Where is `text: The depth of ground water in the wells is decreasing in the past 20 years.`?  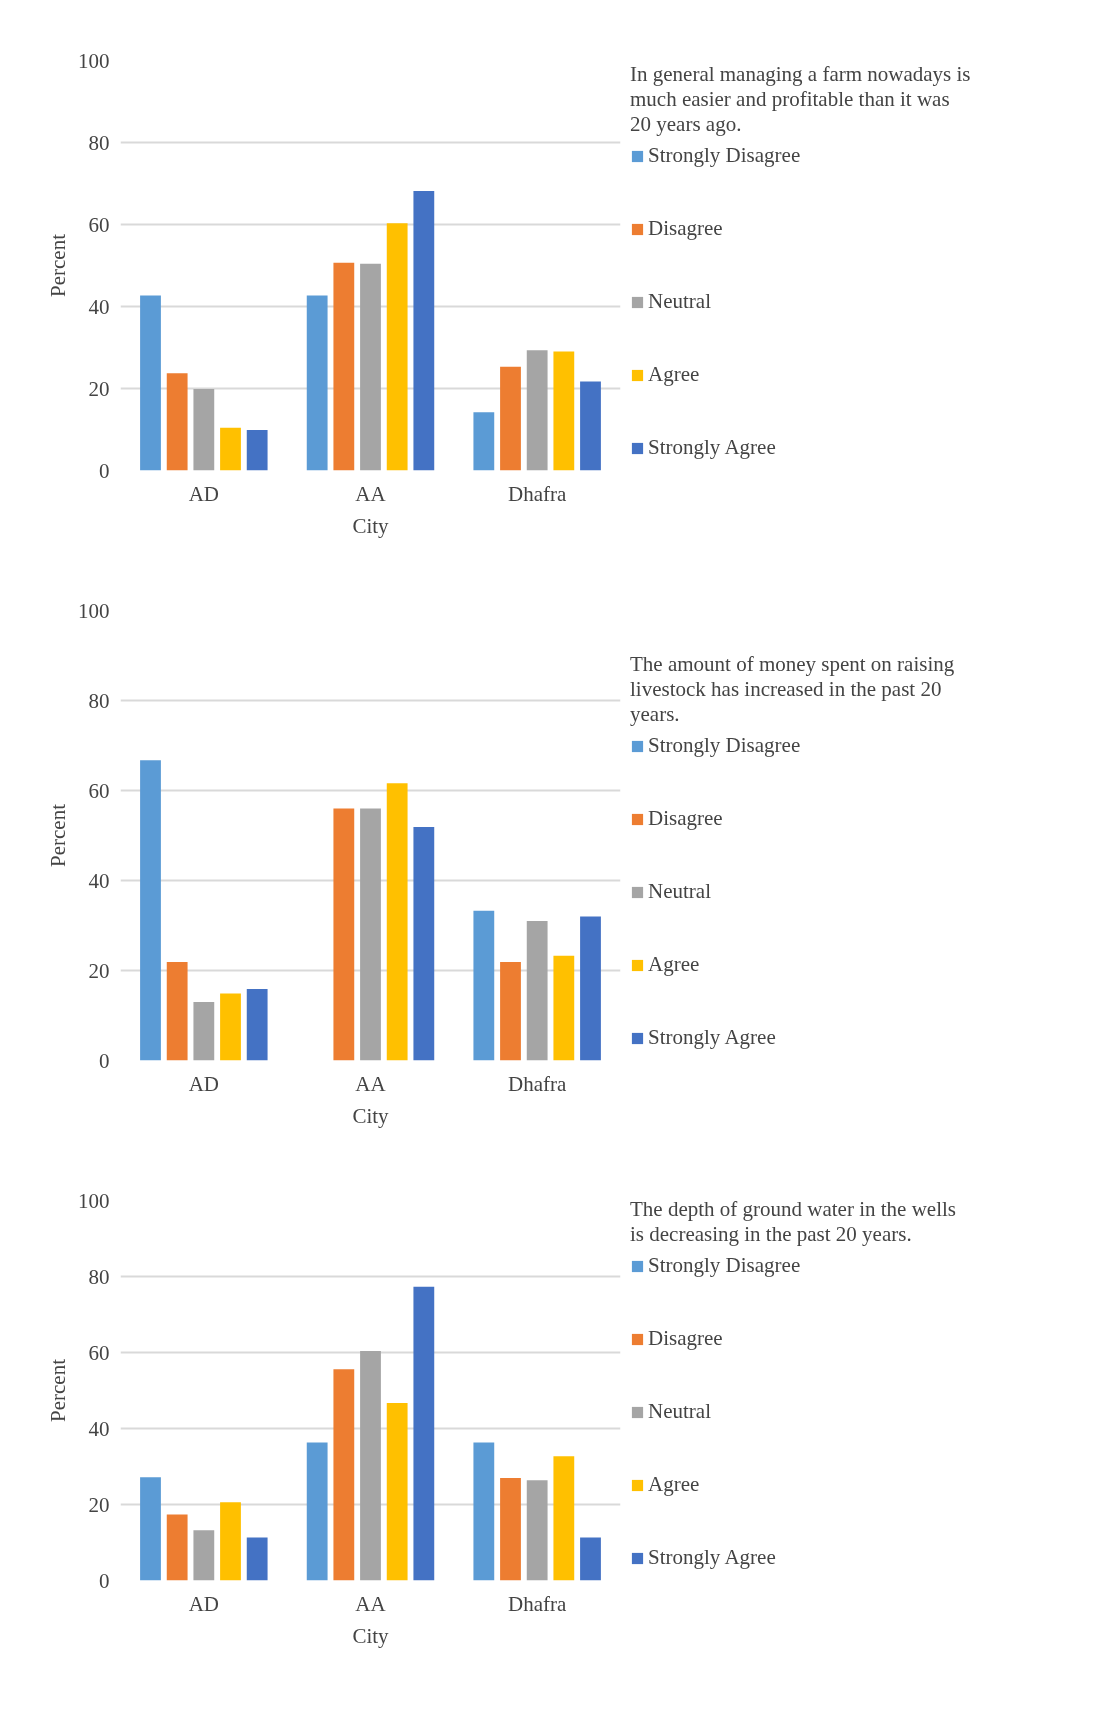
text: The depth of ground water in the wells is decreasing in the past 20 years. is located at coordinates (793, 1222).